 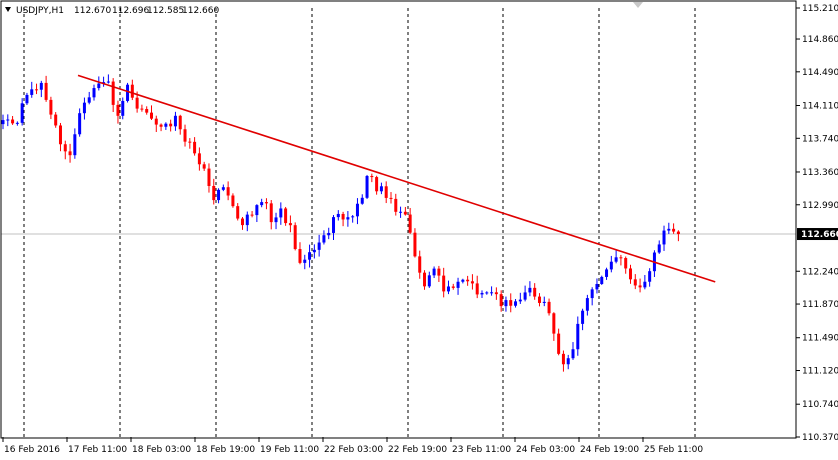 I want to click on symbol-menu-triangle-icon, so click(x=8, y=9).